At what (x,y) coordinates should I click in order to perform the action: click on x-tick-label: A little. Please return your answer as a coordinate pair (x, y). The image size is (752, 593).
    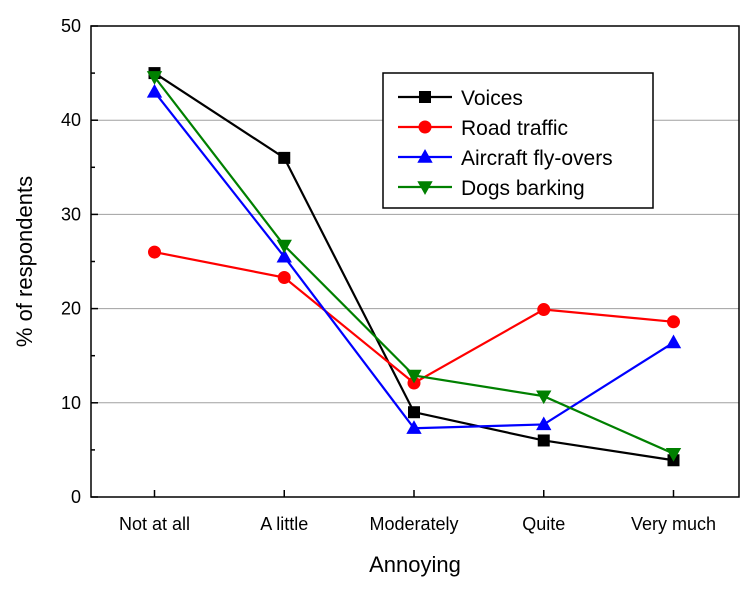
    Looking at the image, I should click on (284, 524).